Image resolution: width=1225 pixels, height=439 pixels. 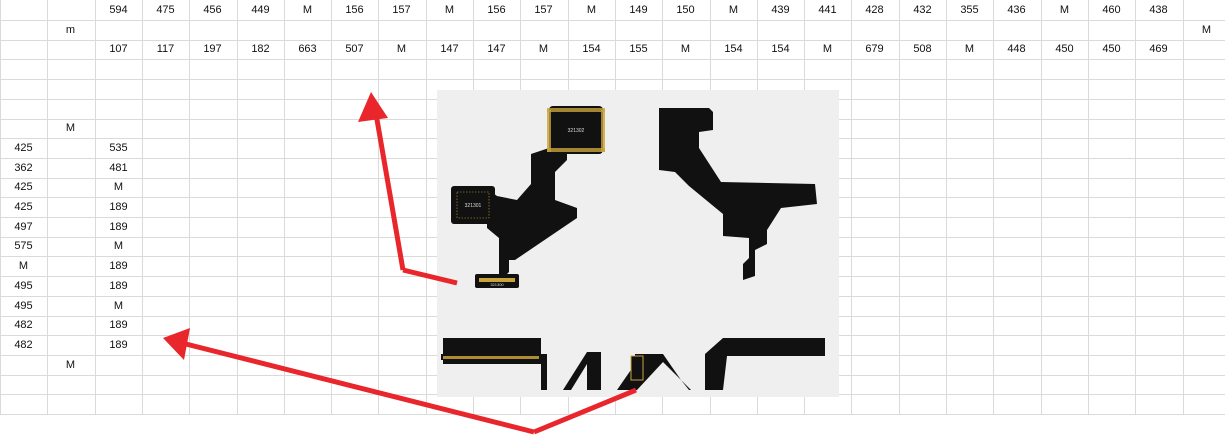 I want to click on sheet-cell: m, so click(x=70, y=30).